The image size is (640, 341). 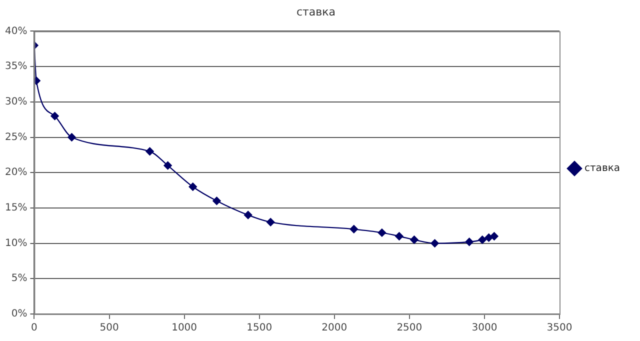 What do you see at coordinates (16, 172) in the screenshot?
I see `y-tick-label: 20%` at bounding box center [16, 172].